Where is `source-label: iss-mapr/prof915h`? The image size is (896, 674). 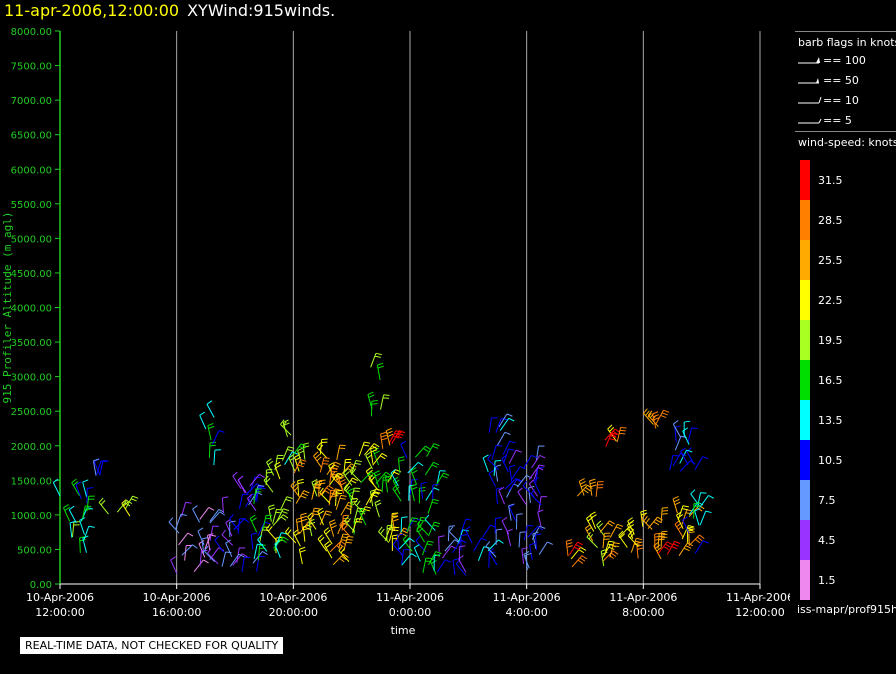 source-label: iss-mapr/prof915h is located at coordinates (846, 609).